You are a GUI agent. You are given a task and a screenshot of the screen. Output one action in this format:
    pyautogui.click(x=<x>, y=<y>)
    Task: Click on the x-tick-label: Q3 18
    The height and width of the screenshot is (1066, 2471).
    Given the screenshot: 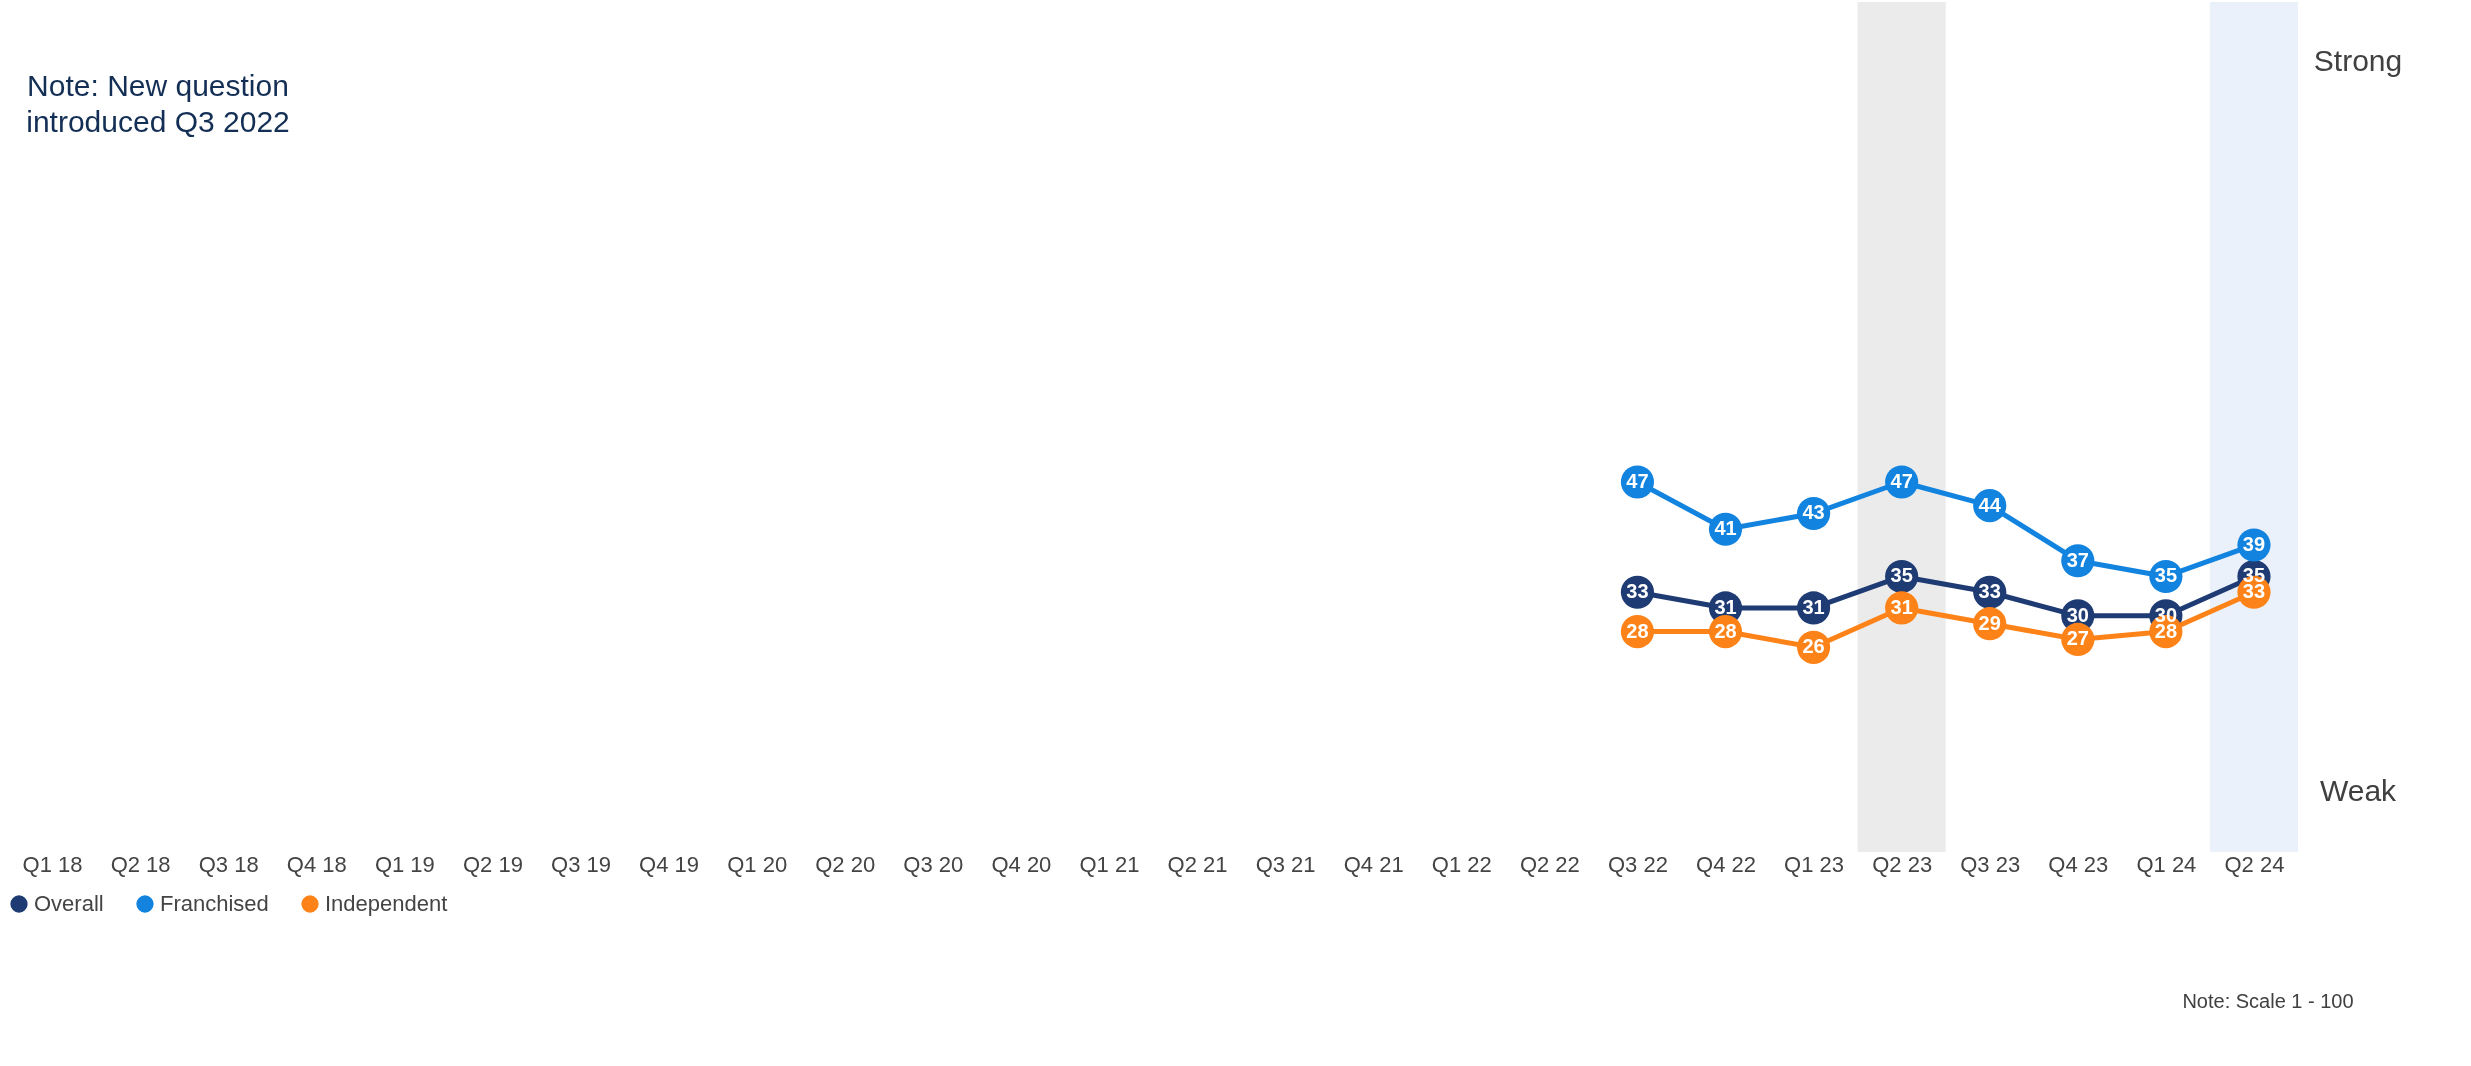 What is the action you would take?
    pyautogui.click(x=228, y=864)
    